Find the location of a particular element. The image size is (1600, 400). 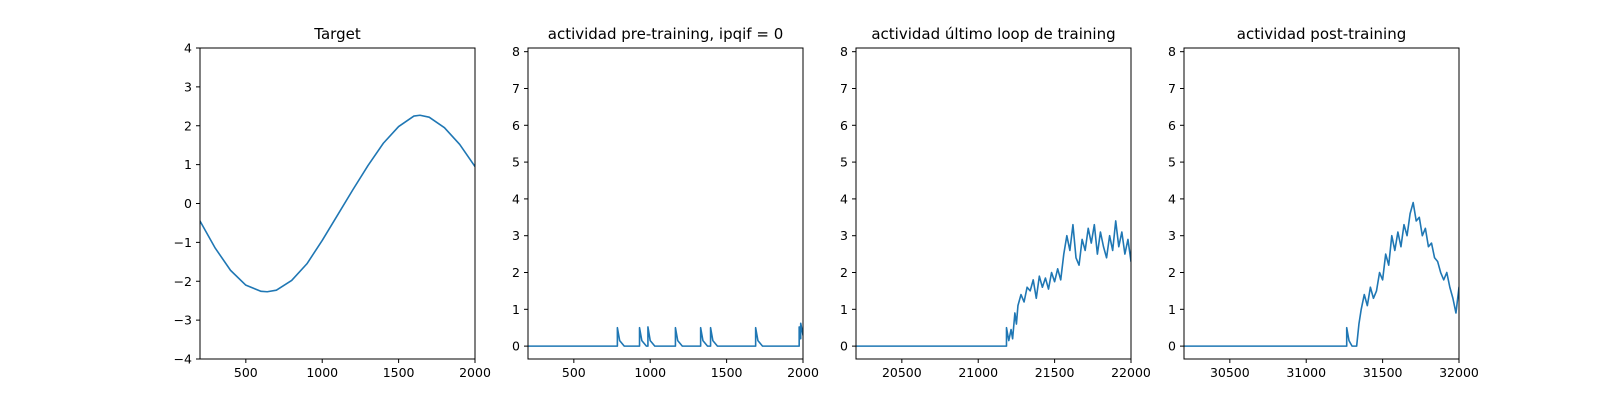

chart-title: actividad último loop de training is located at coordinates (993, 34).